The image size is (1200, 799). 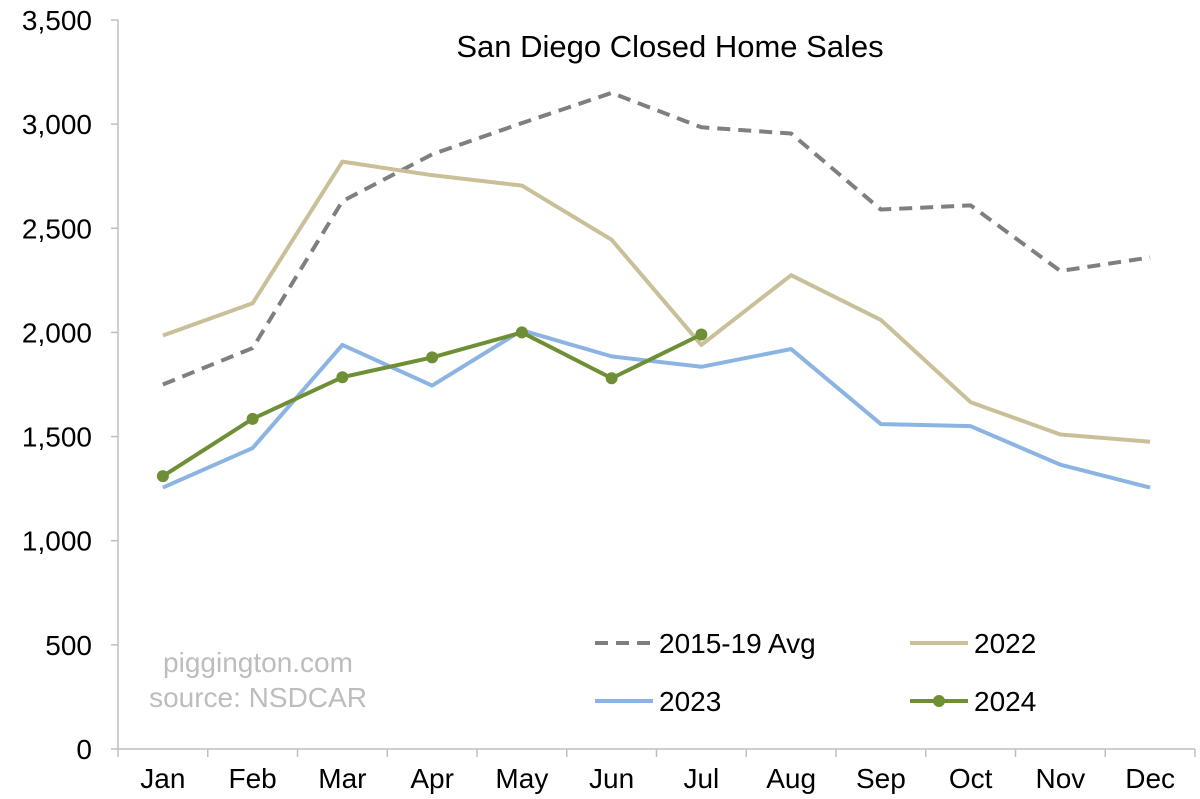 What do you see at coordinates (701, 778) in the screenshot?
I see `x-tick-label: Jul` at bounding box center [701, 778].